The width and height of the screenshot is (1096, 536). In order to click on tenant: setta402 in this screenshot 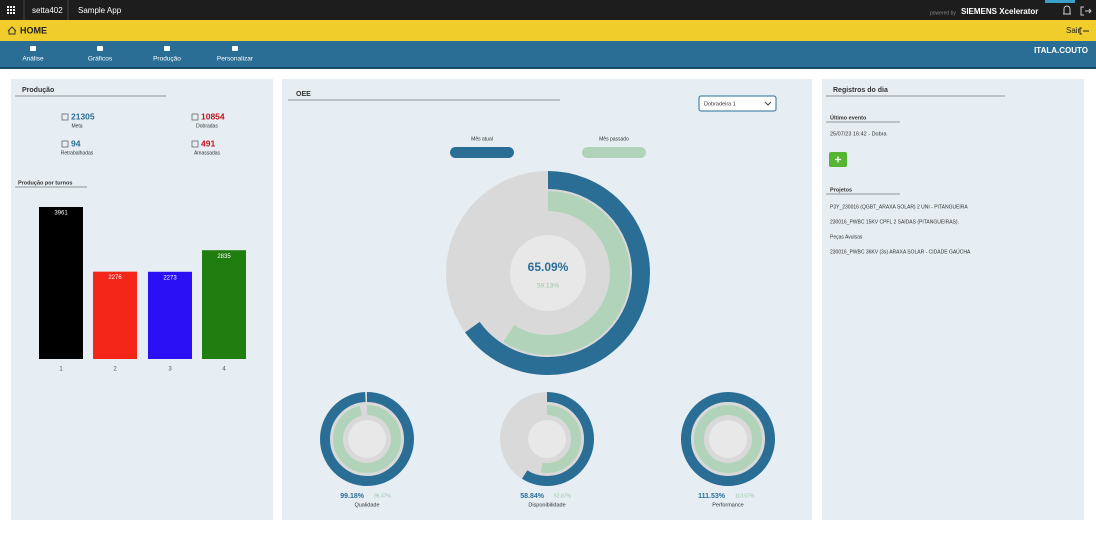, I will do `click(47, 10)`.